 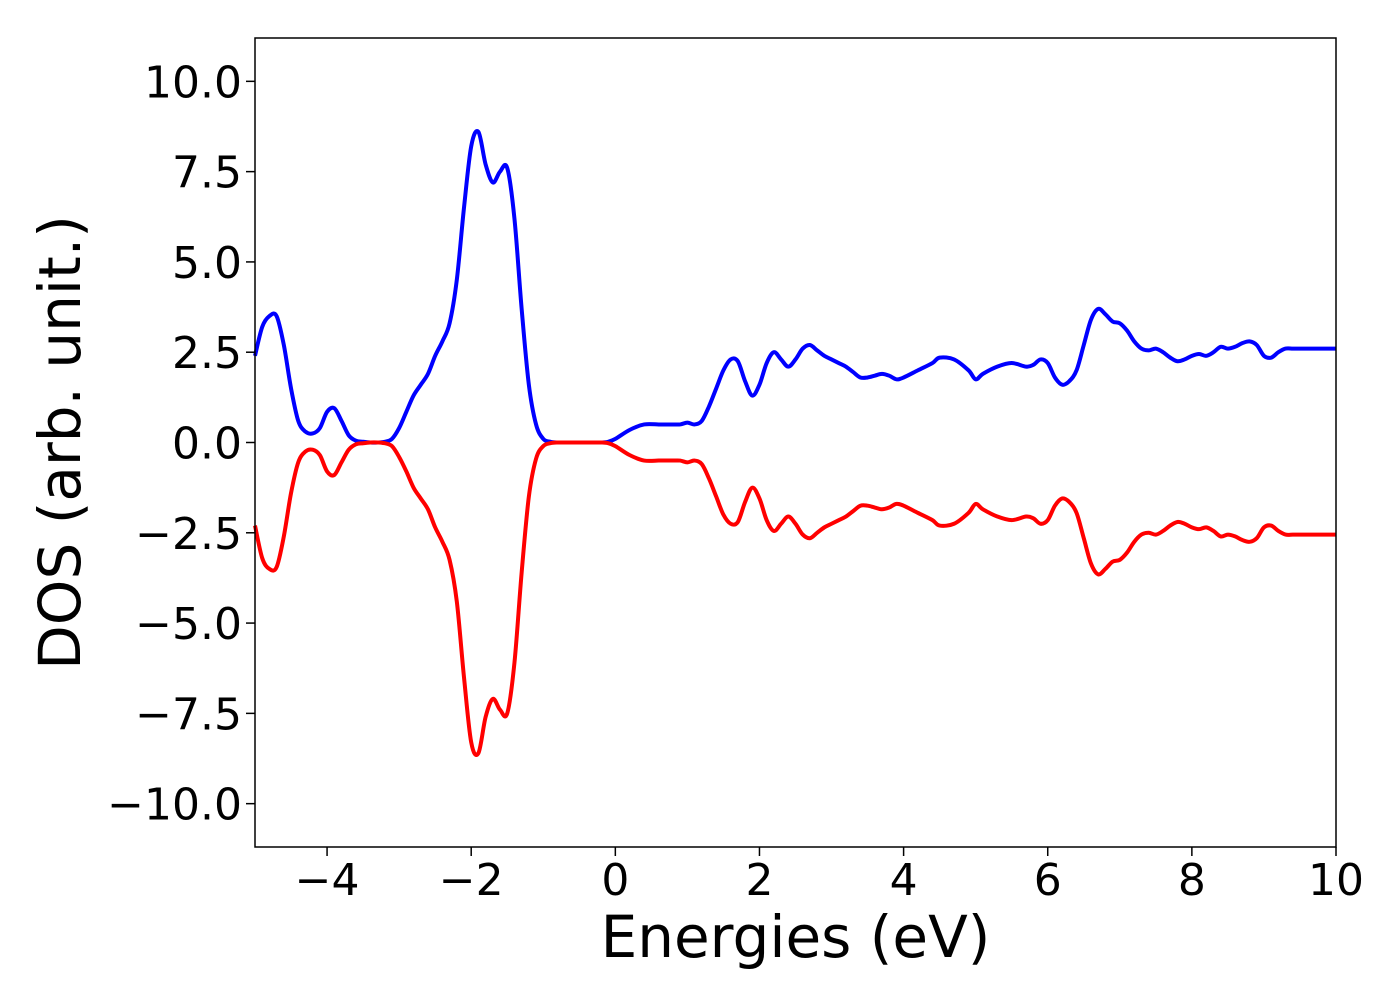 I want to click on x-tick-label: 8, so click(x=1192, y=880).